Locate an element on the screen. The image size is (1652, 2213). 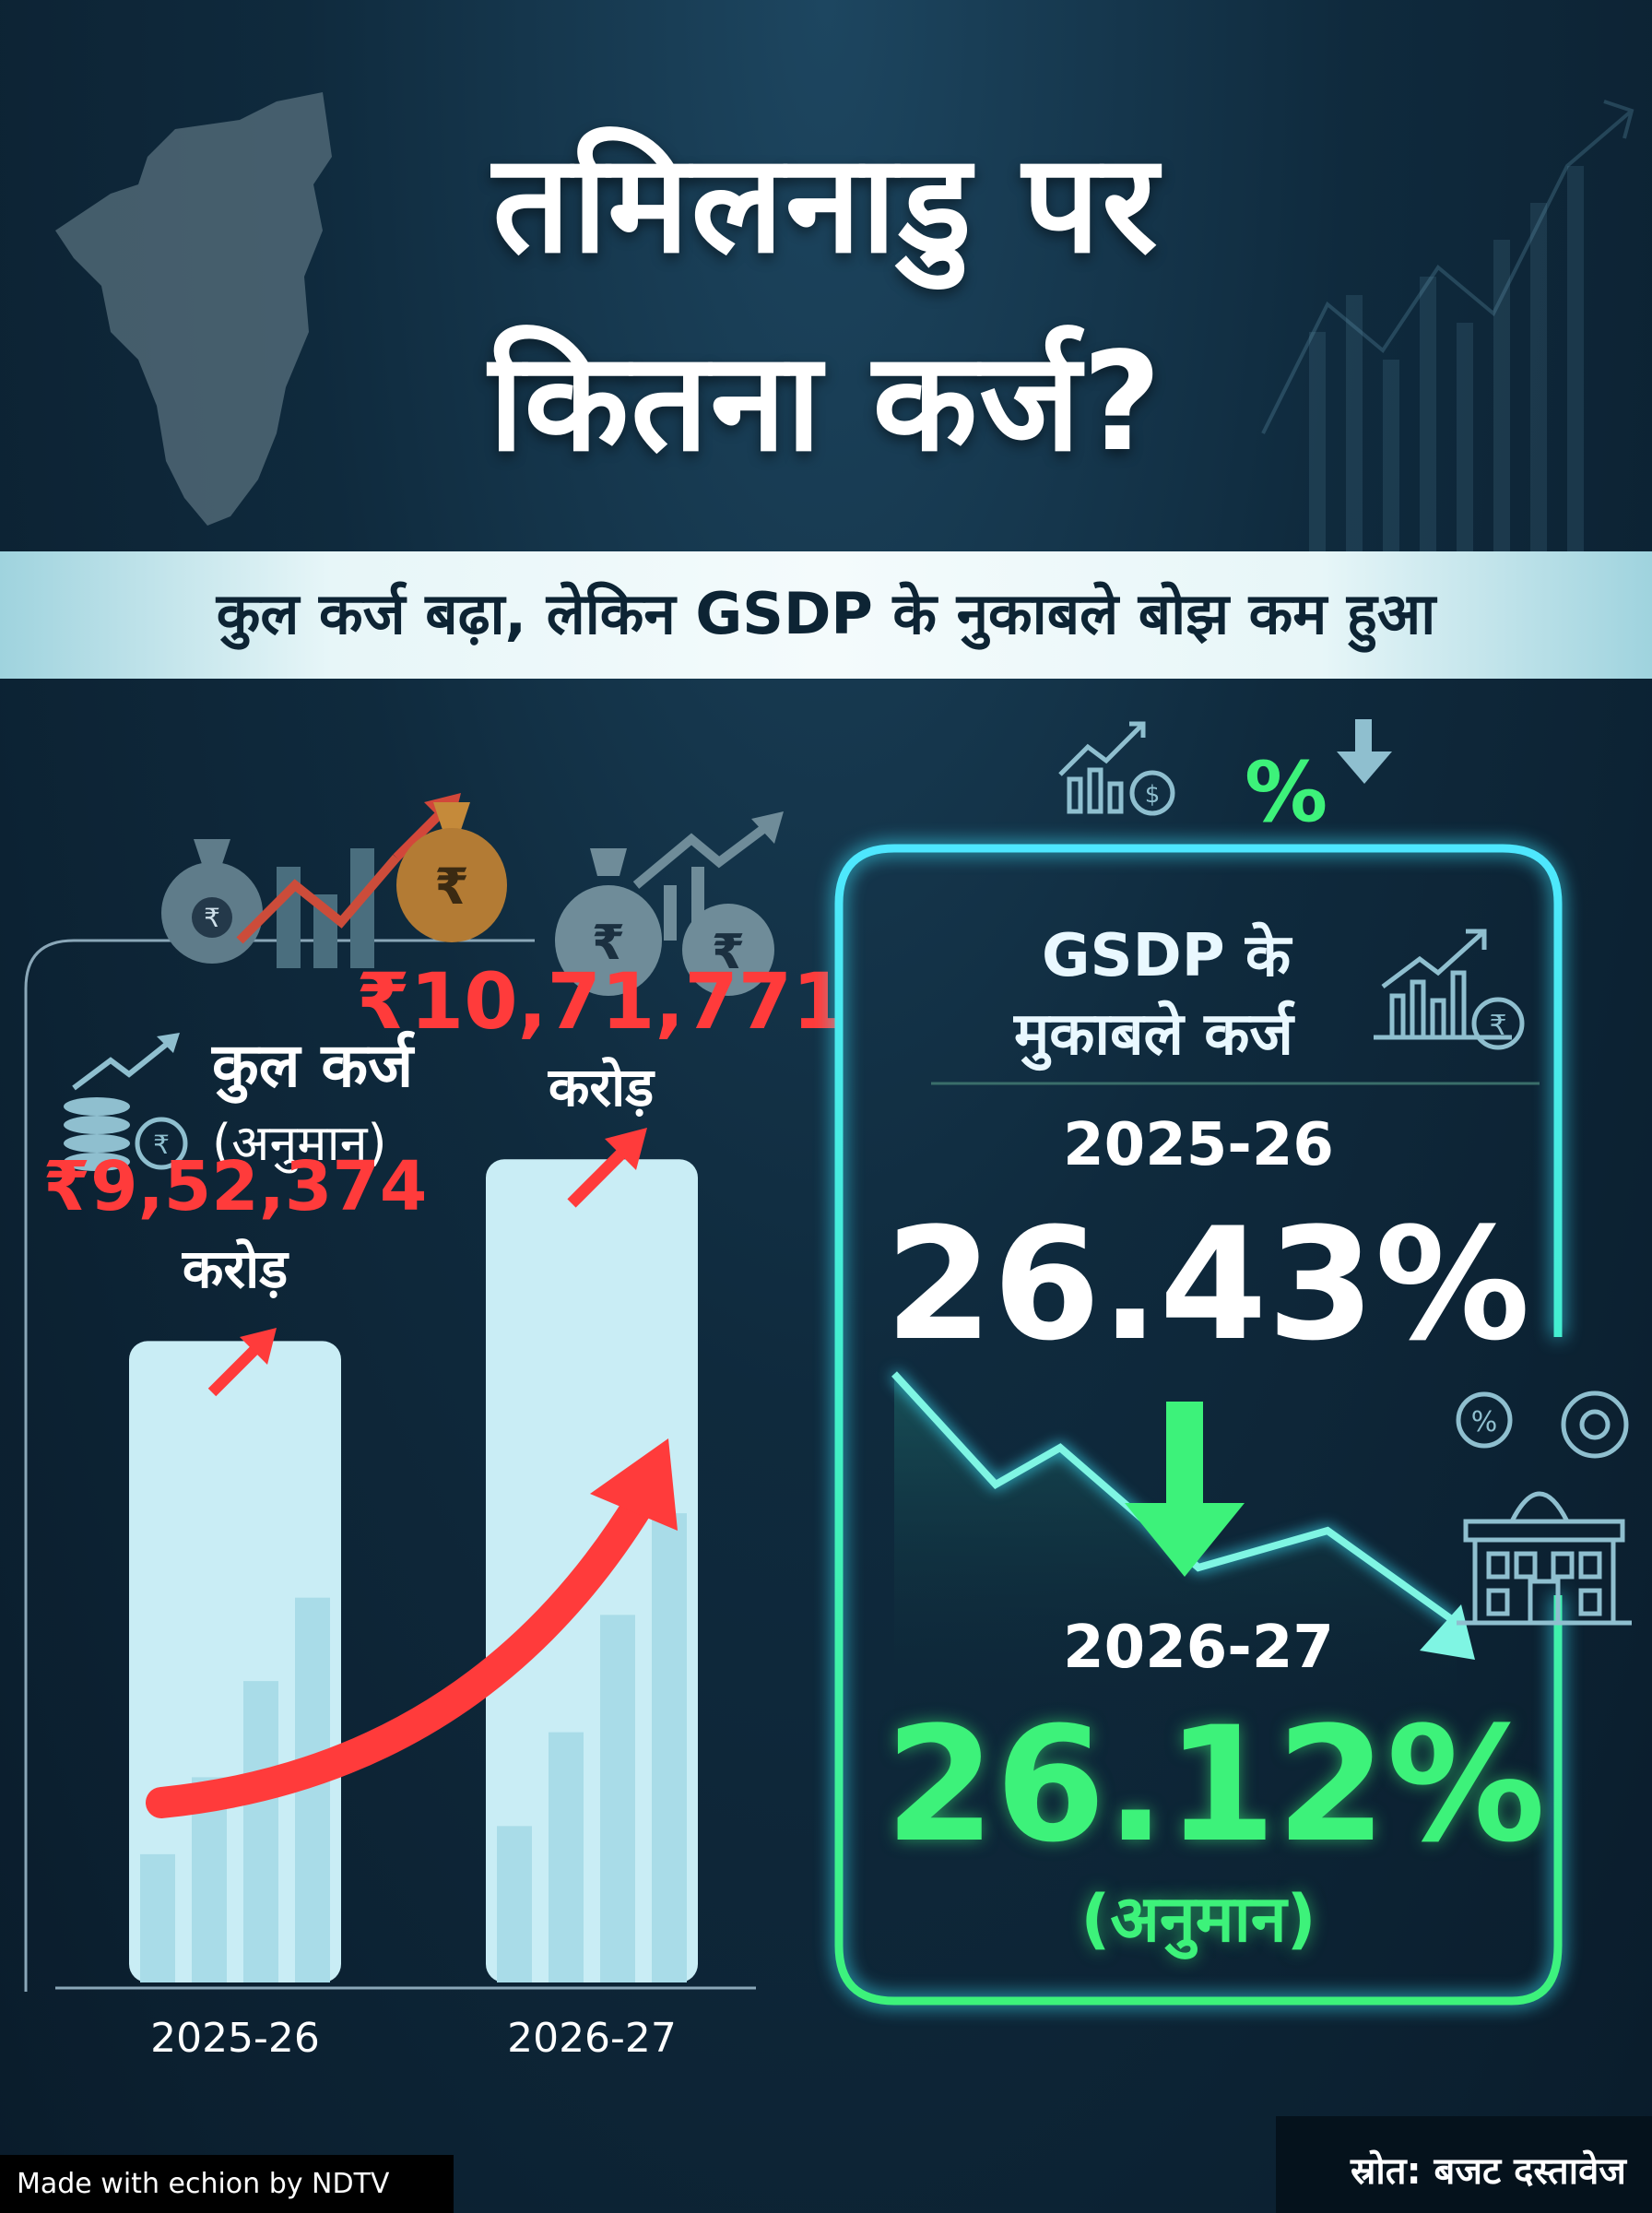
made-with-credit: Made with echion by NDTV is located at coordinates (227, 2184).